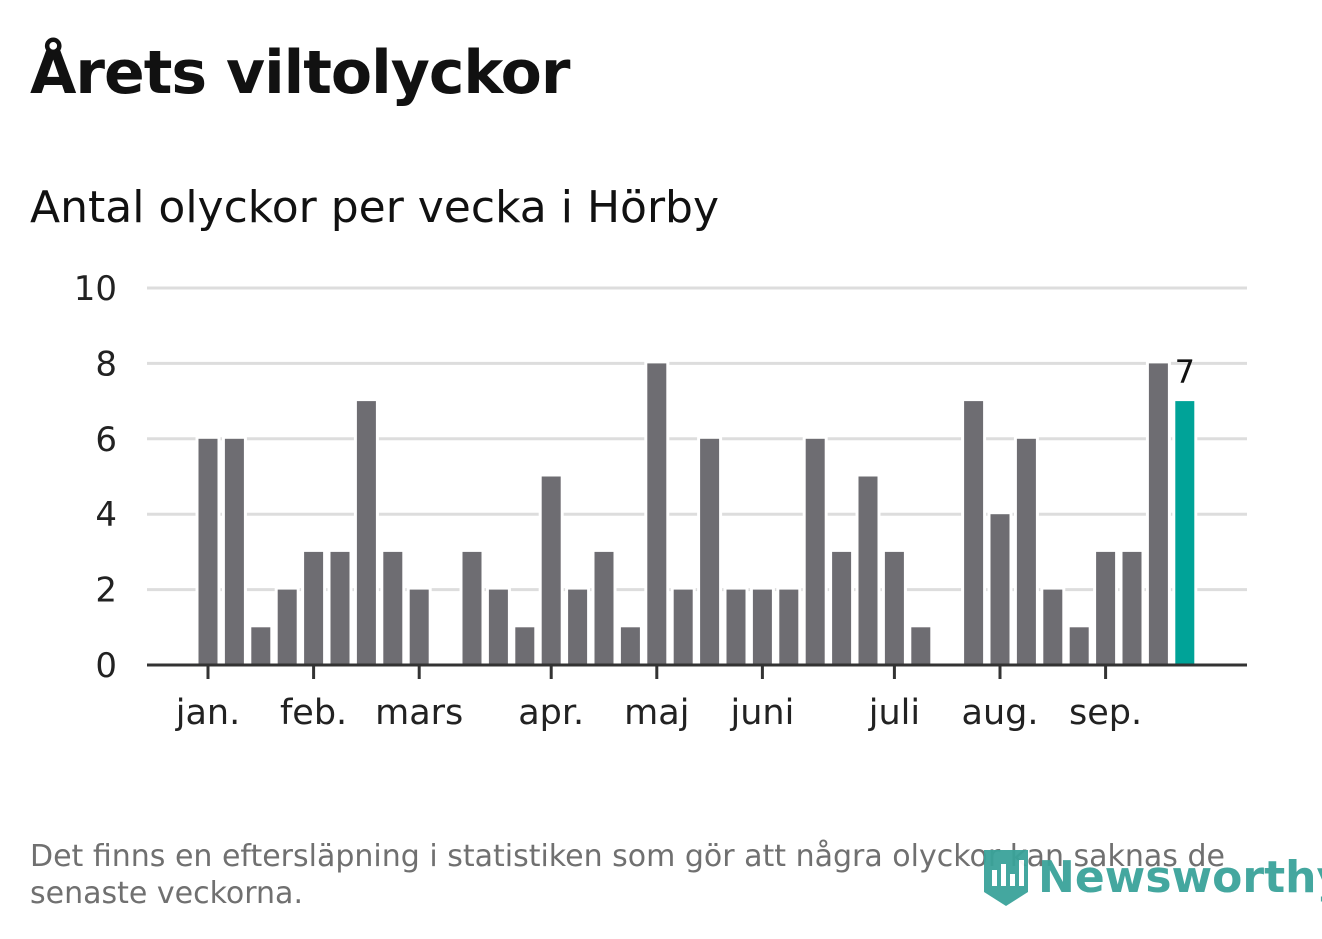 Image resolution: width=1322 pixels, height=939 pixels. Describe the element at coordinates (894, 713) in the screenshot. I see `x-tick-label: juli` at that location.